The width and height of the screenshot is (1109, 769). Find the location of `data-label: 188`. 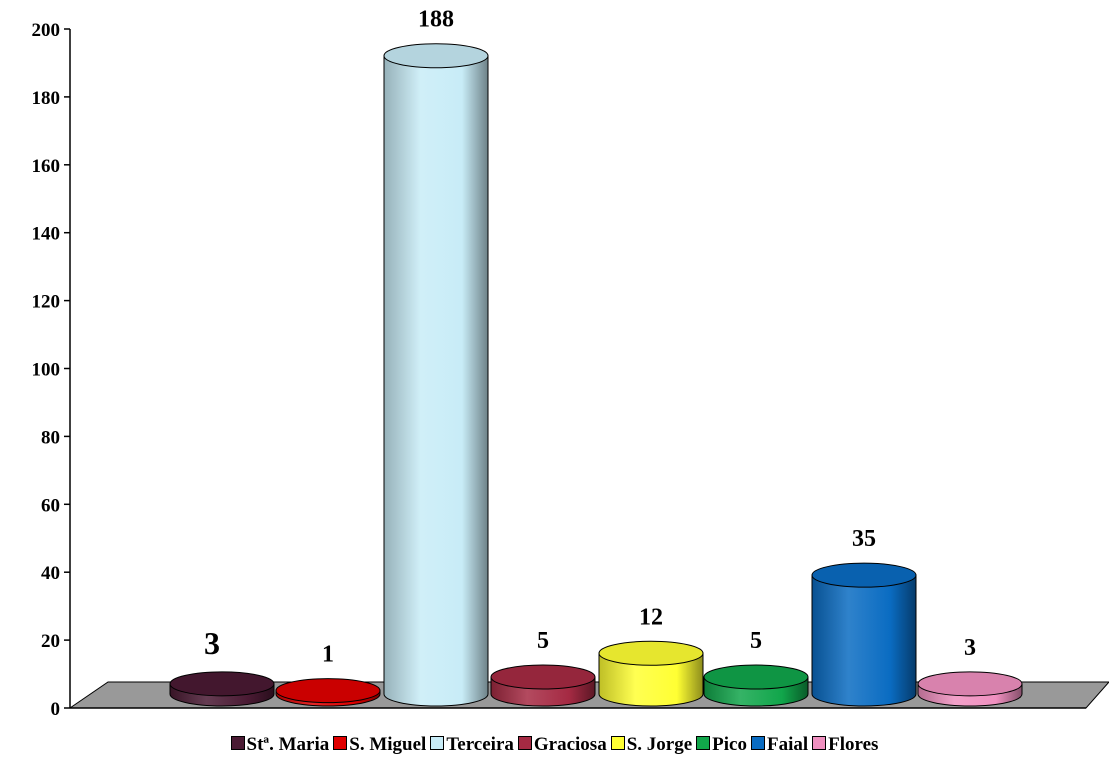

data-label: 188 is located at coordinates (436, 20).